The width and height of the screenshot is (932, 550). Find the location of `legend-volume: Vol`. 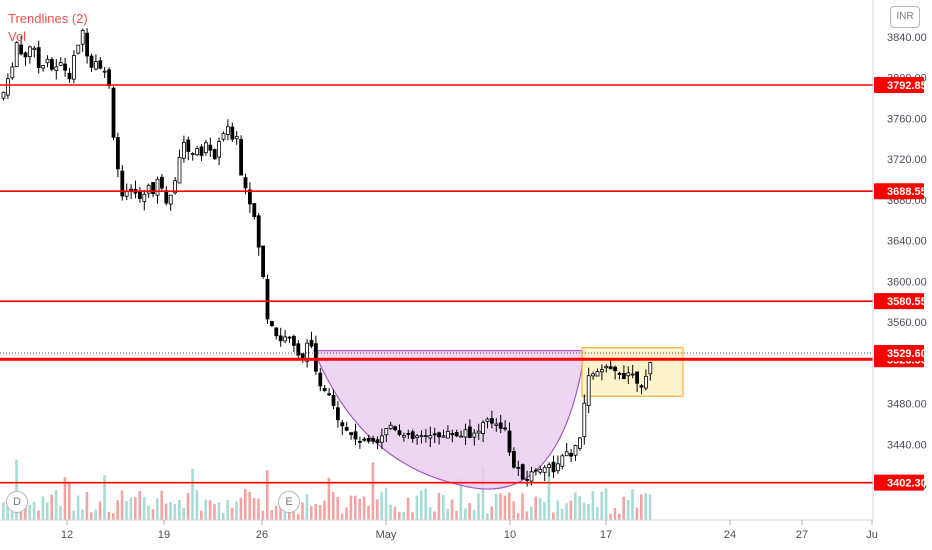

legend-volume: Vol is located at coordinates (17, 36).